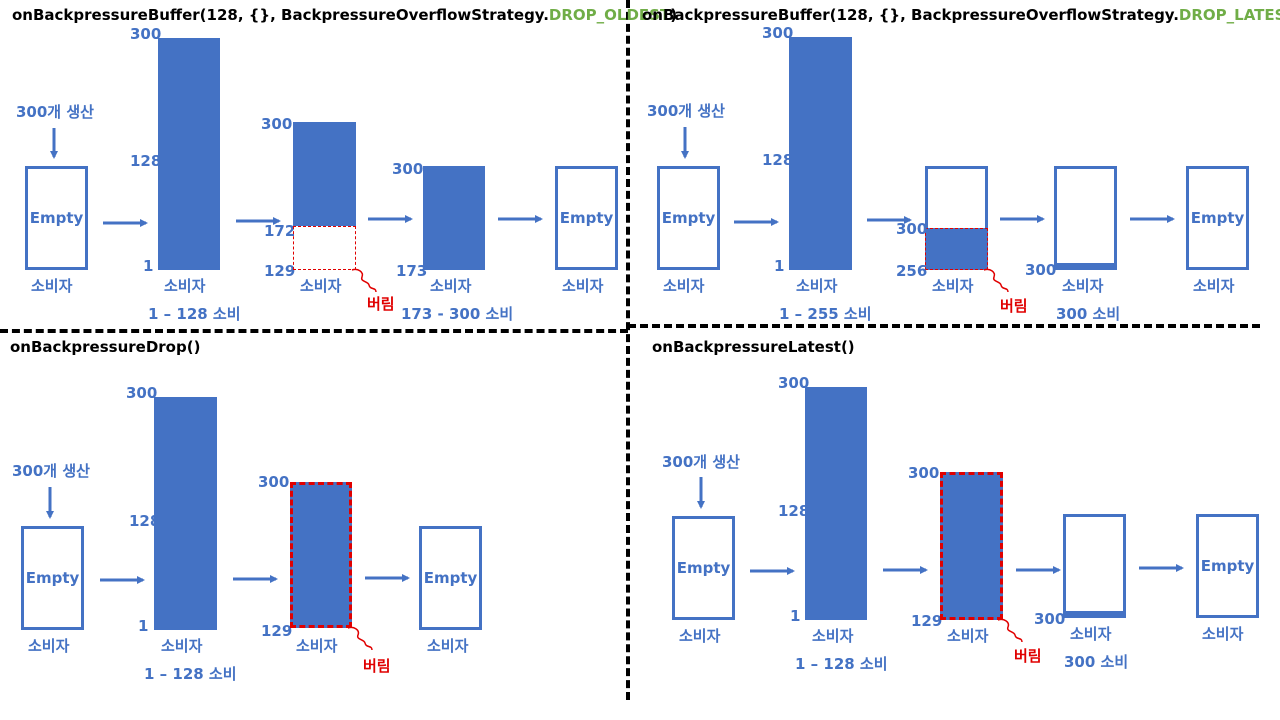 Image resolution: width=1280 pixels, height=720 pixels. I want to click on value-172: 172, so click(280, 231).